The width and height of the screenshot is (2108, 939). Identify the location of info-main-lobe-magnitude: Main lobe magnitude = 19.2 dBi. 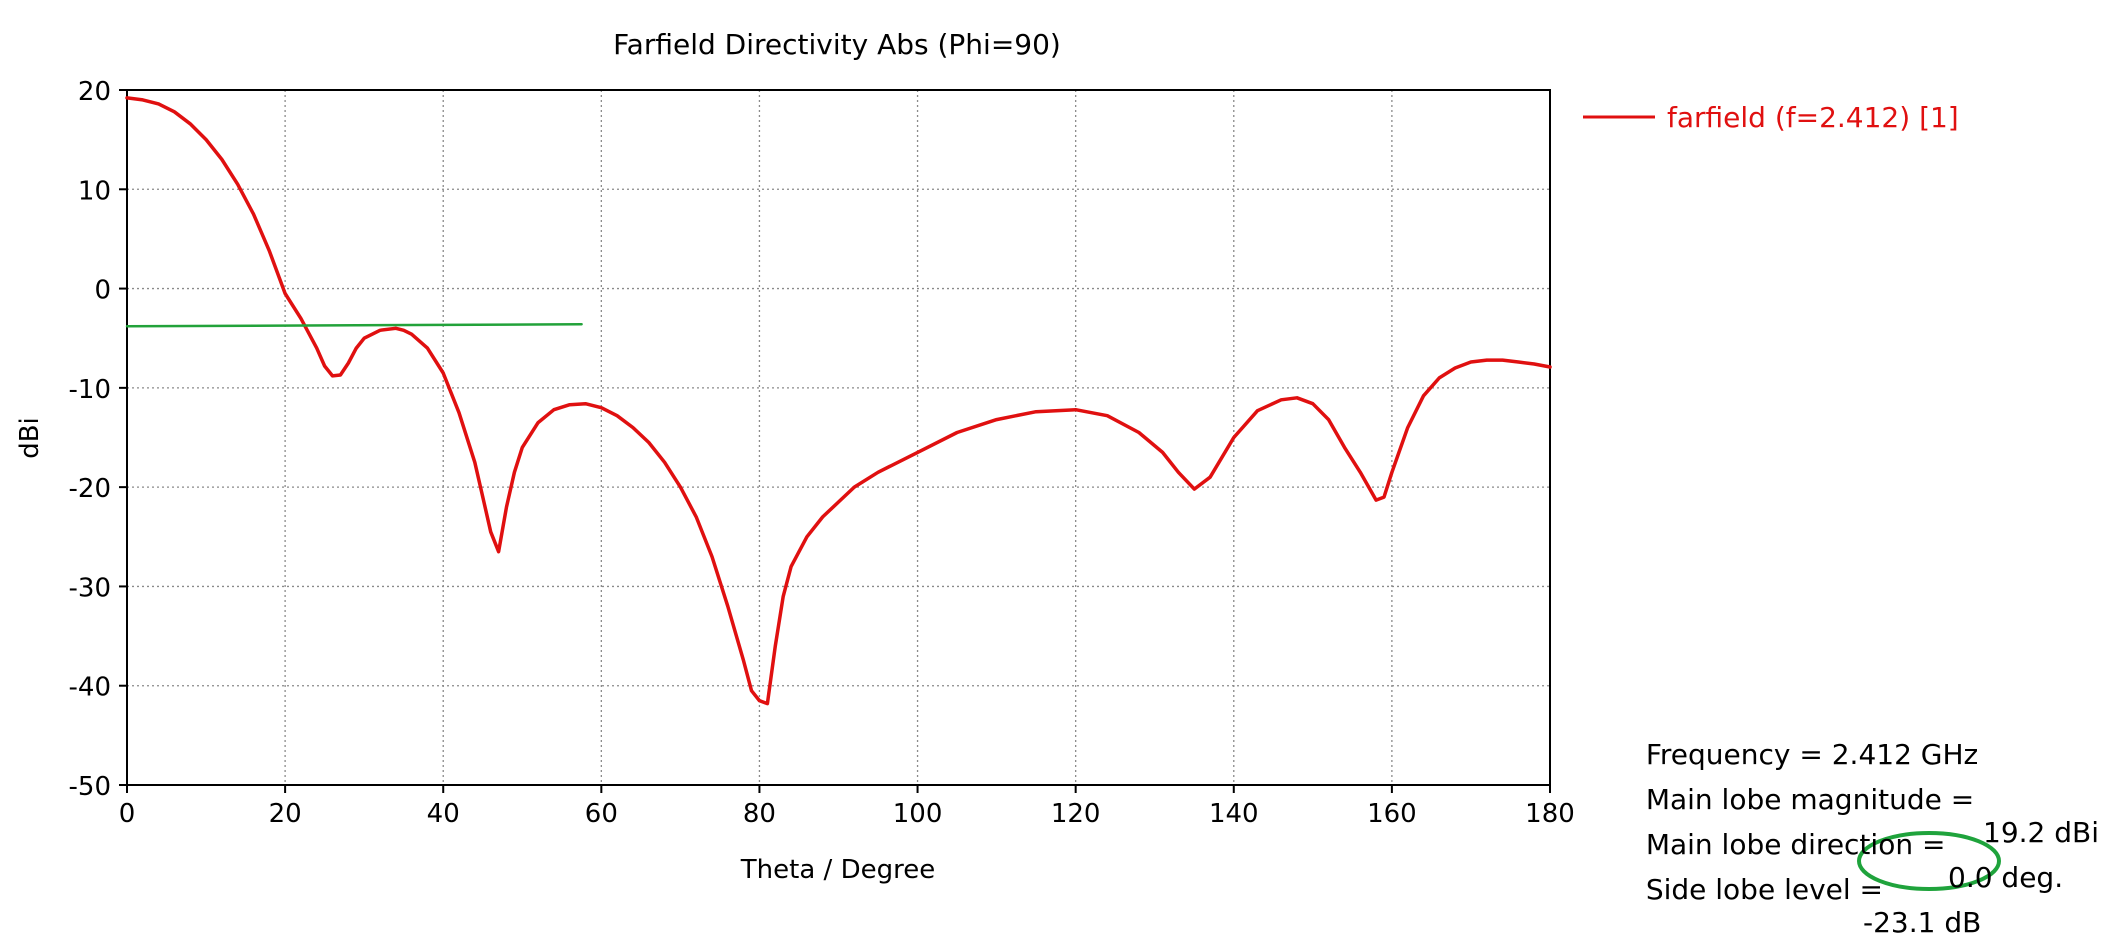
(1863, 799).